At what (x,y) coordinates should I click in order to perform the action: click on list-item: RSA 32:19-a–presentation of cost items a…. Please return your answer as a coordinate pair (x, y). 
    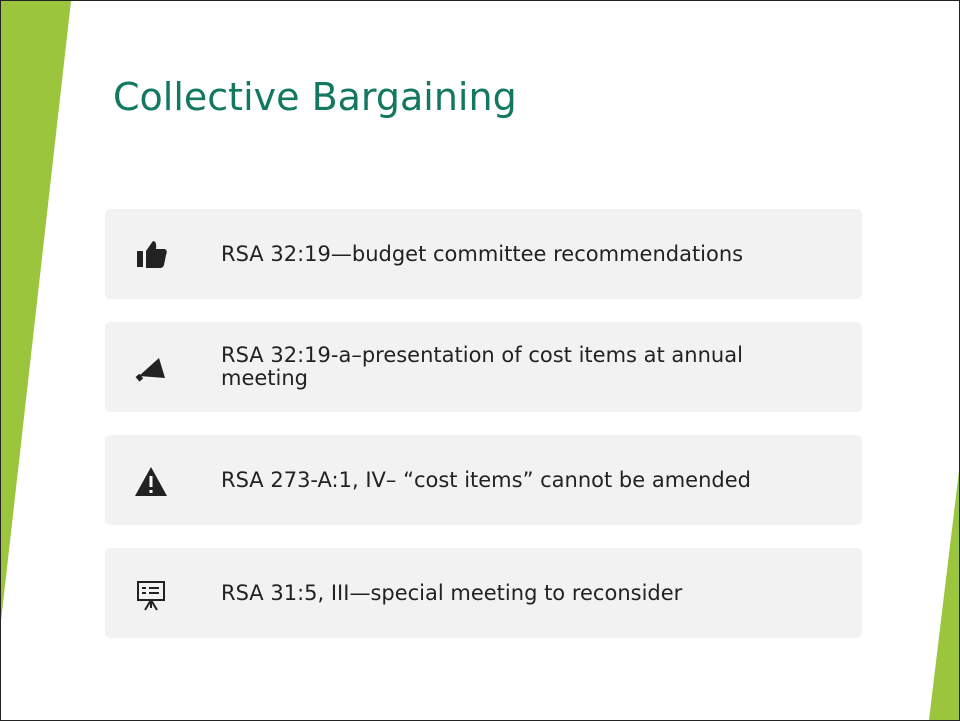
    Looking at the image, I should click on (483, 367).